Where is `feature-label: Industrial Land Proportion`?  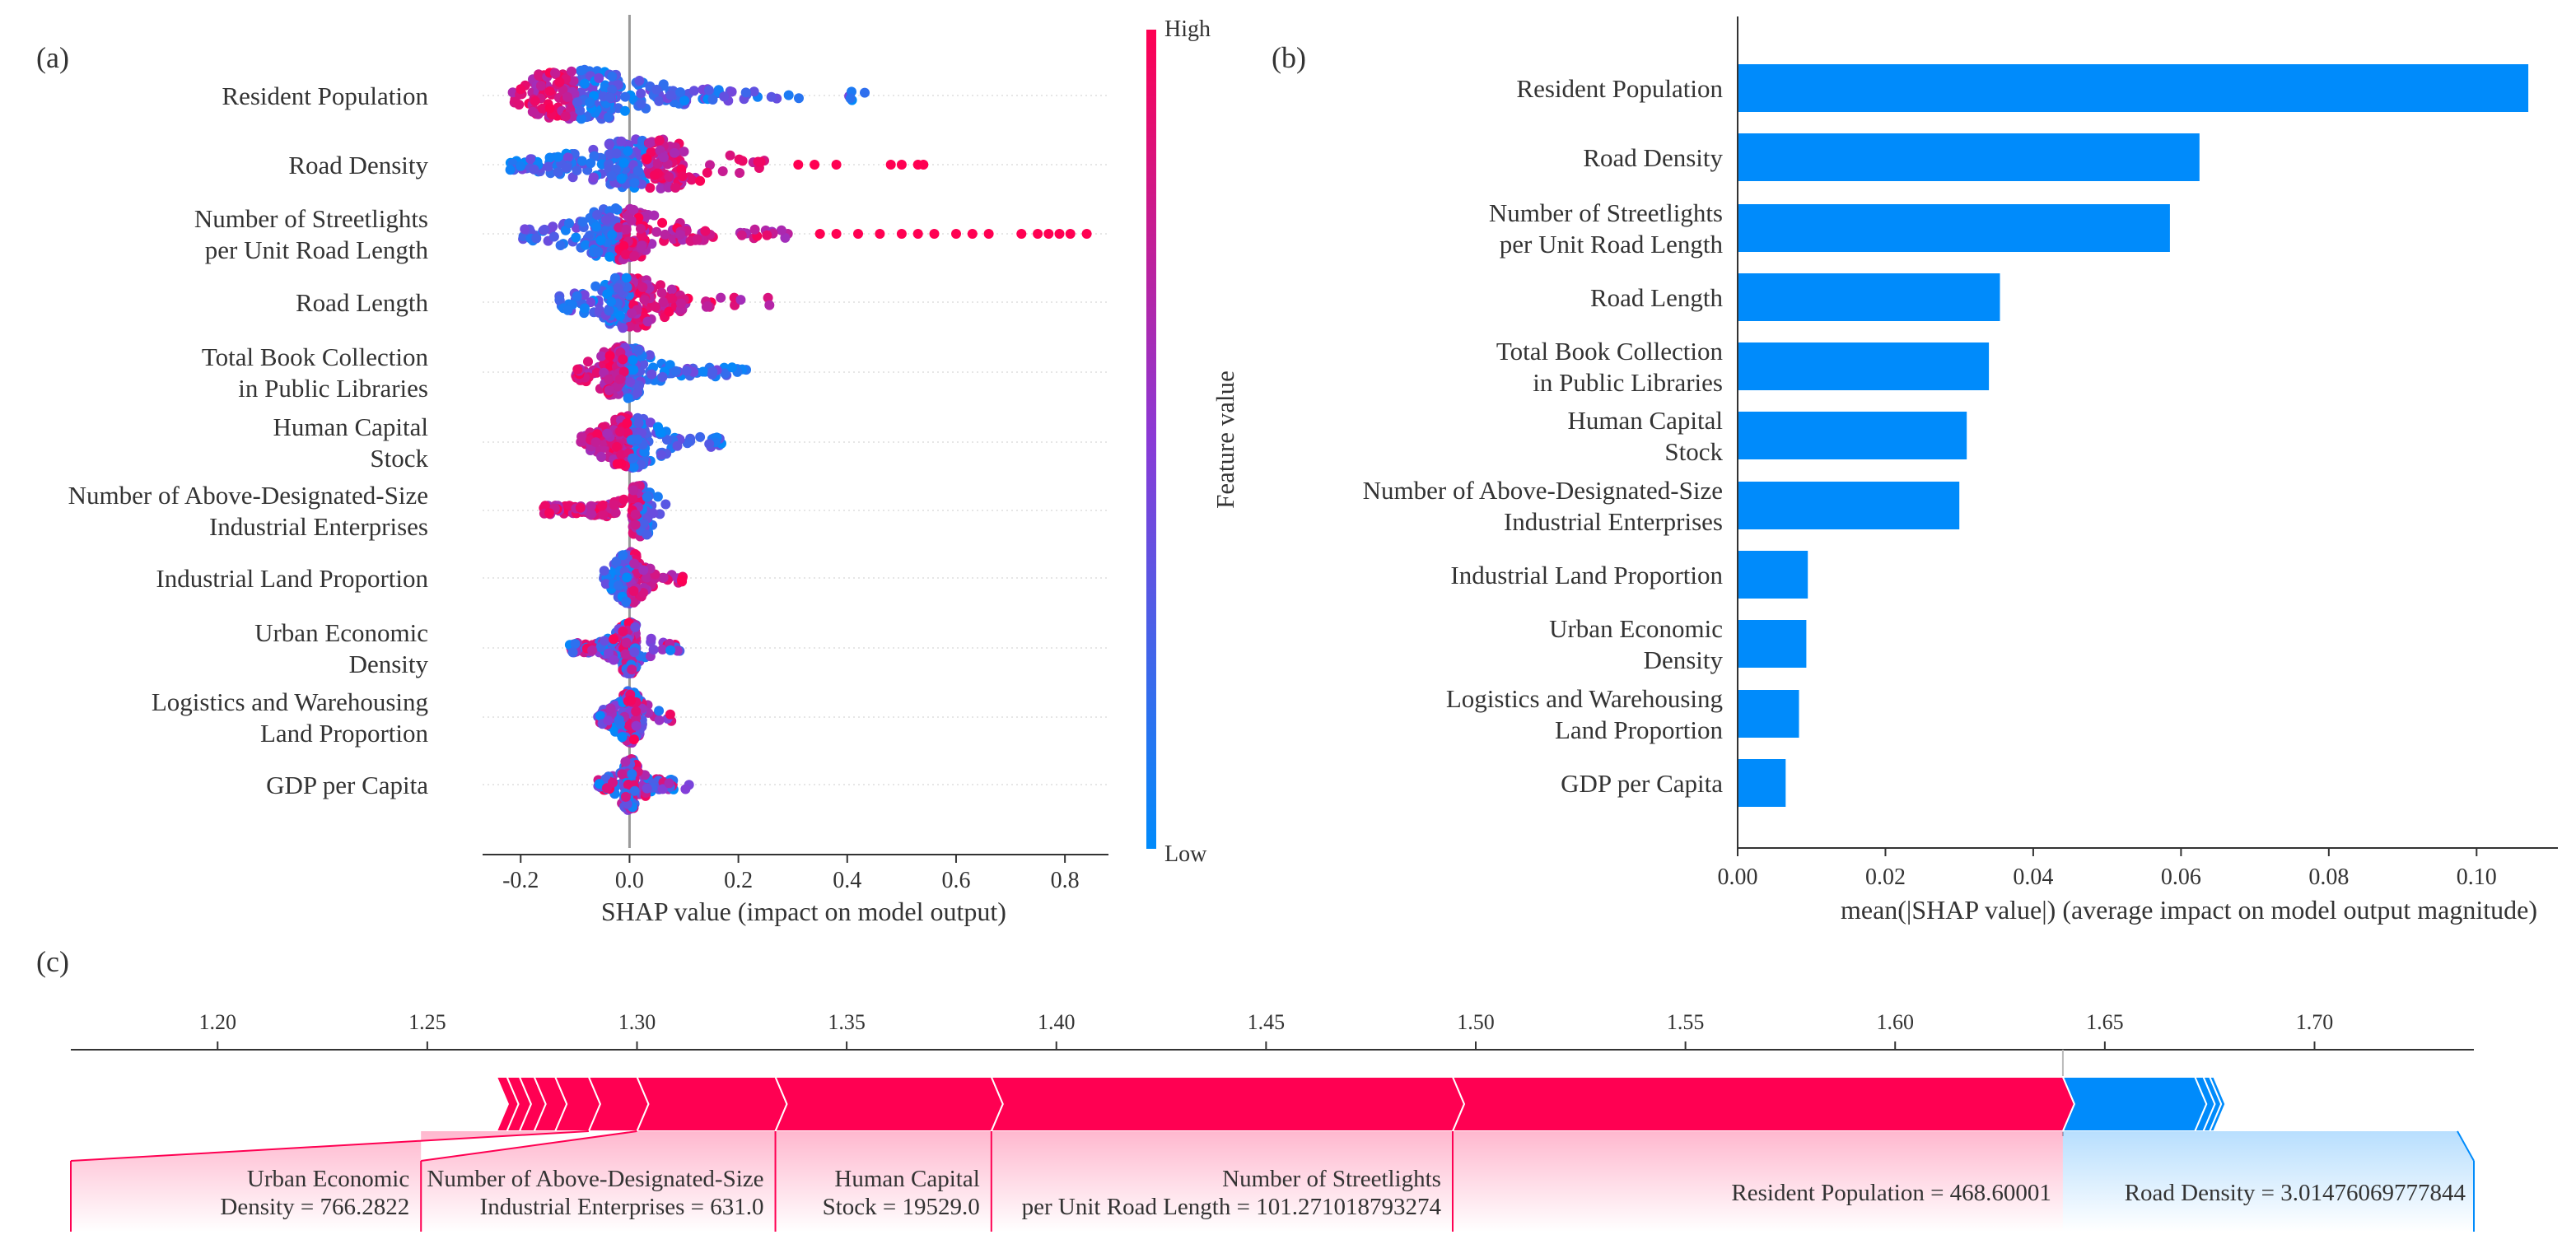
feature-label: Industrial Land Proportion is located at coordinates (292, 578).